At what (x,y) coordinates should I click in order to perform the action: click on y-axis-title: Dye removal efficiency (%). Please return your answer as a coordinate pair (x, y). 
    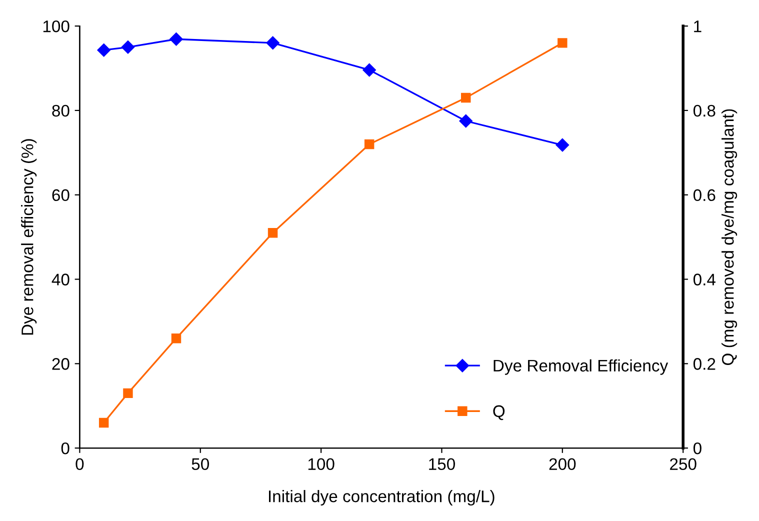
    Looking at the image, I should click on (29, 237).